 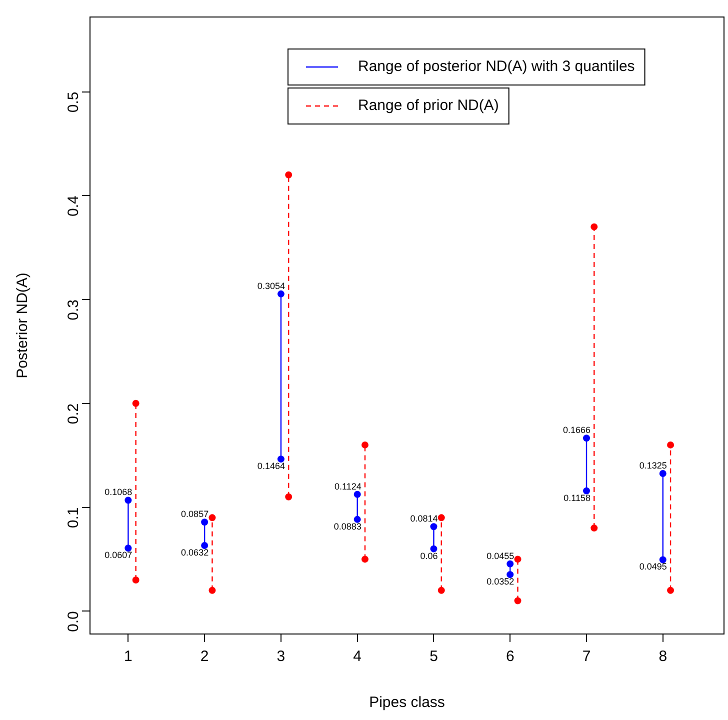 I want to click on data-label: 0.0455, so click(x=500, y=555).